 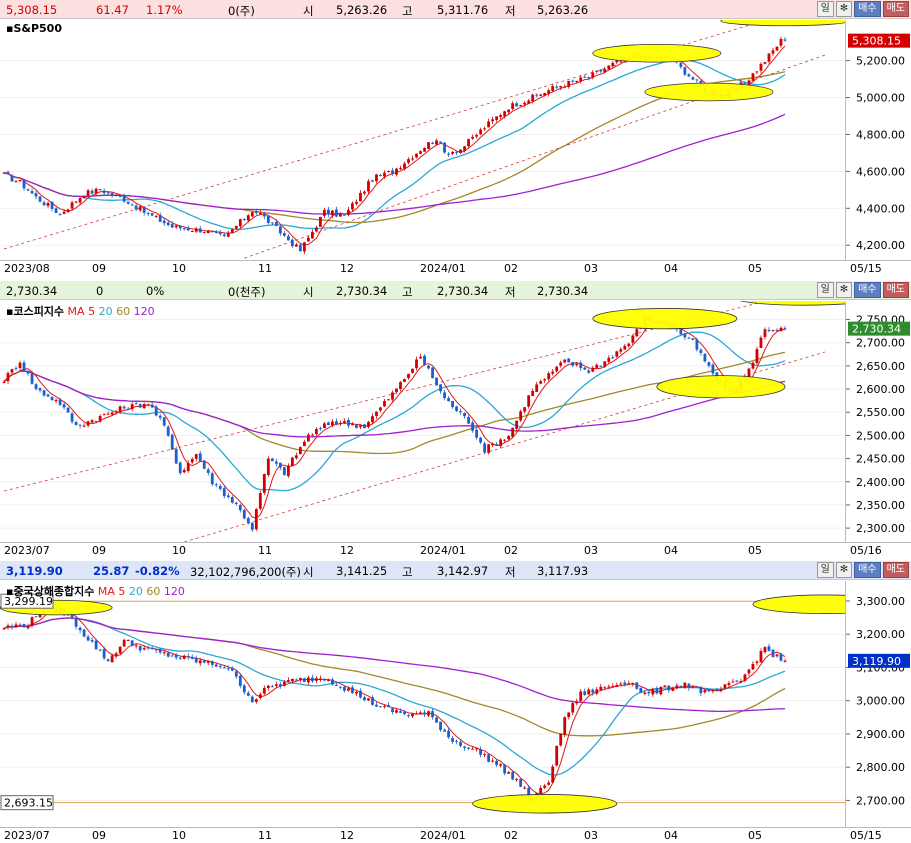 I want to click on x-tick-label: 2024/01, so click(x=443, y=268).